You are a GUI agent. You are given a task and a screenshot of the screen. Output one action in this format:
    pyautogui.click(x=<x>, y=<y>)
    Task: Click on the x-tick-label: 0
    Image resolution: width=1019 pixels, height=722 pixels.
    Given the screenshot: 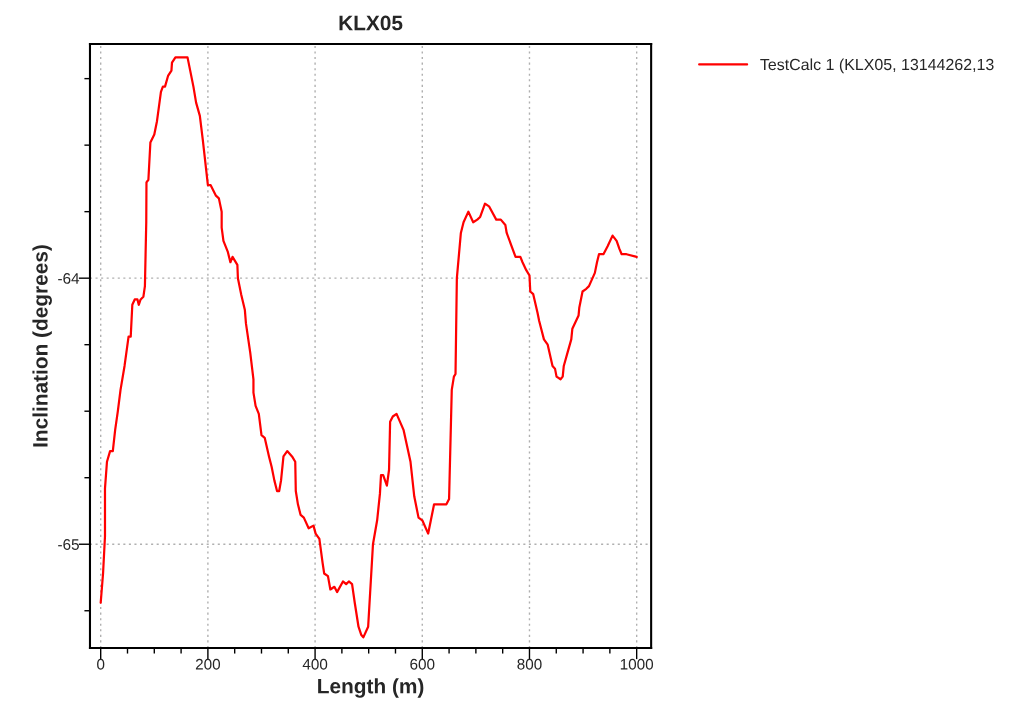 What is the action you would take?
    pyautogui.click(x=101, y=664)
    